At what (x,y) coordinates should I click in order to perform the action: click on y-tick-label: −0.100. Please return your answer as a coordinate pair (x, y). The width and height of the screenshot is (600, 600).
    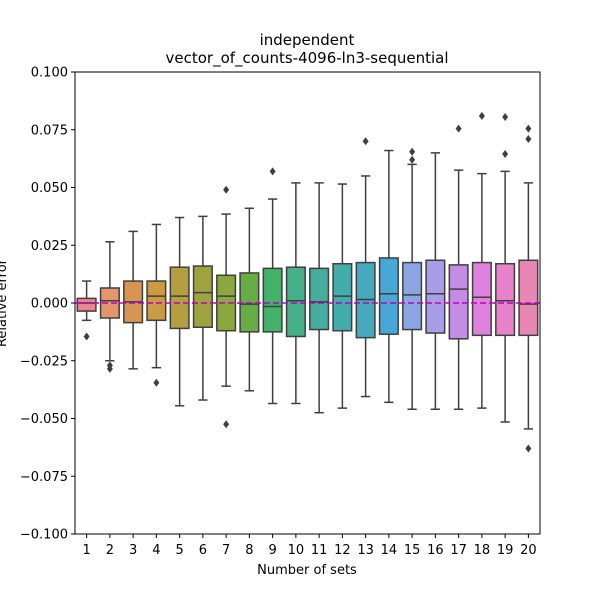
    Looking at the image, I should click on (44, 535).